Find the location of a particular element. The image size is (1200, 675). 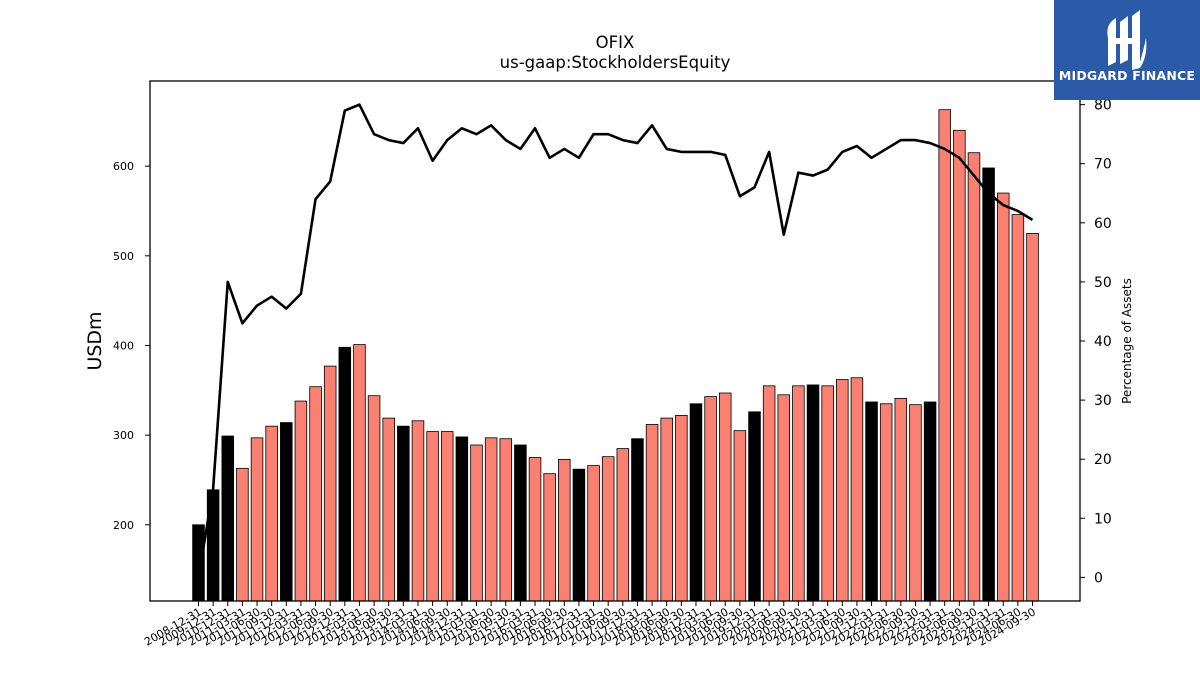

y2-tick-label: 30 is located at coordinates (1103, 401).